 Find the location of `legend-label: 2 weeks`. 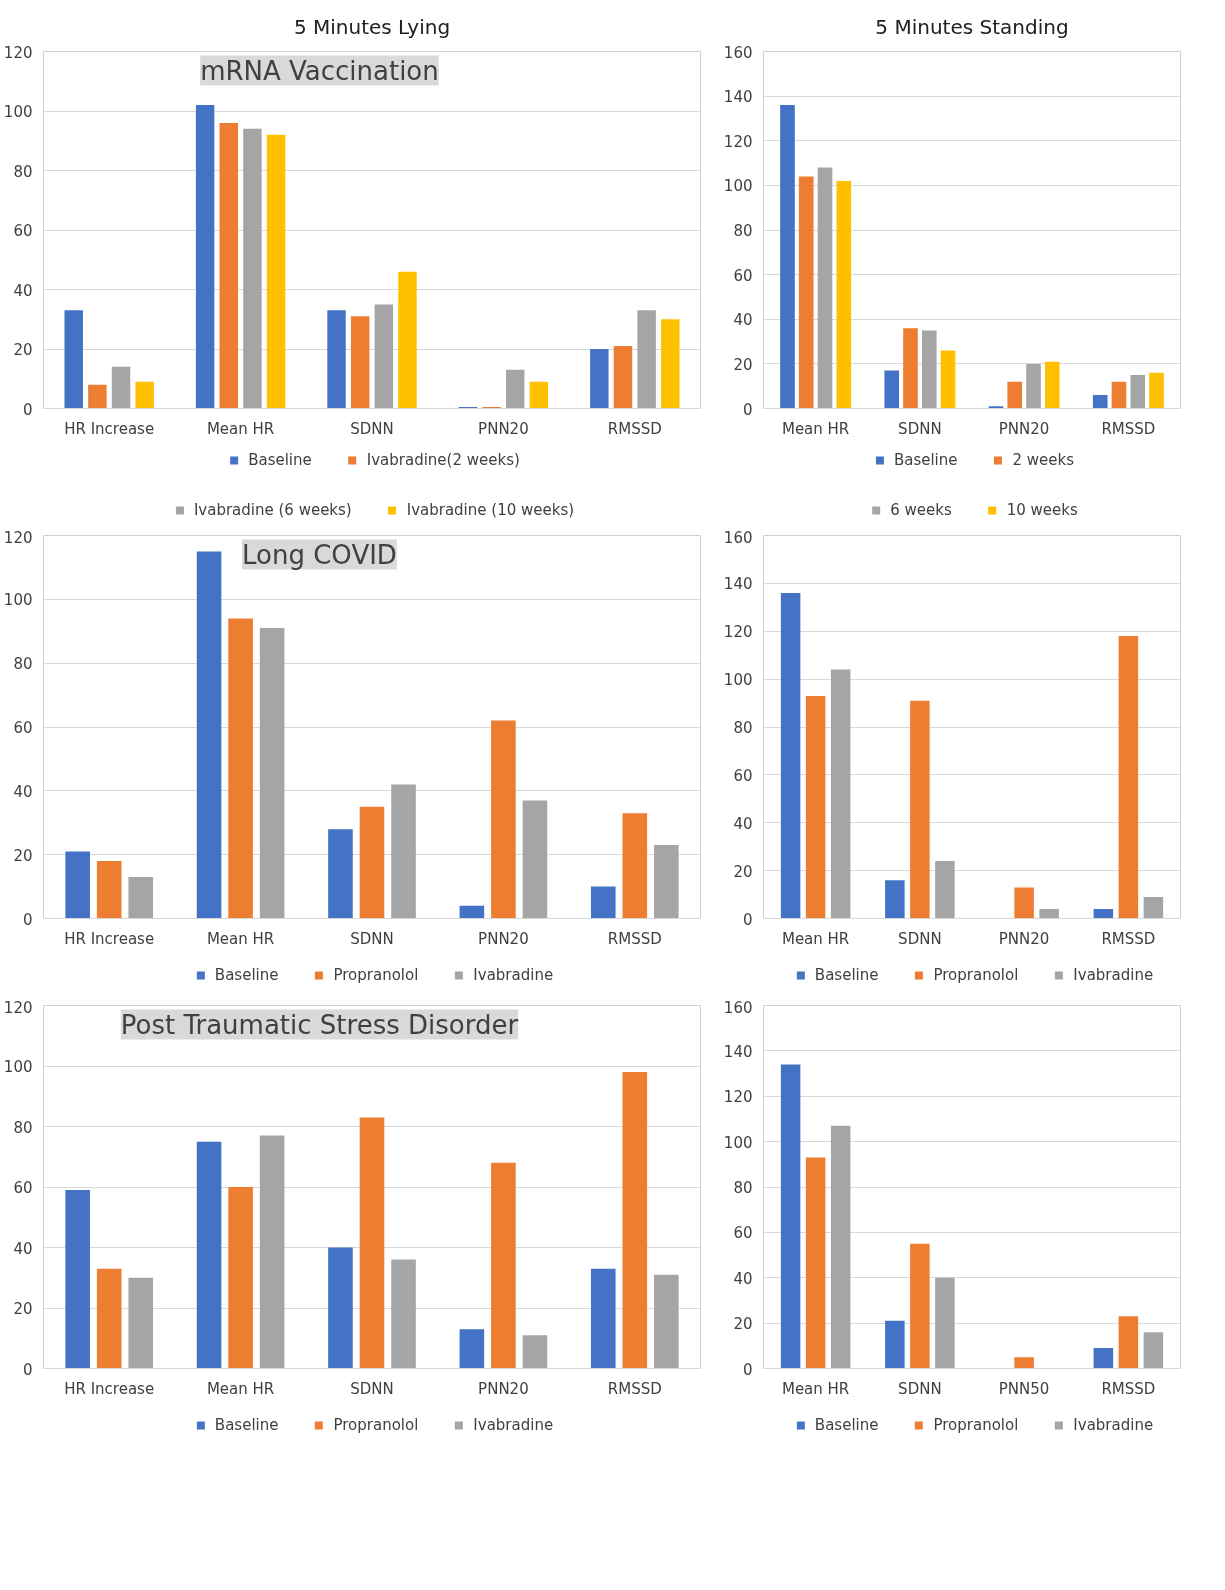

legend-label: 2 weeks is located at coordinates (1043, 460).